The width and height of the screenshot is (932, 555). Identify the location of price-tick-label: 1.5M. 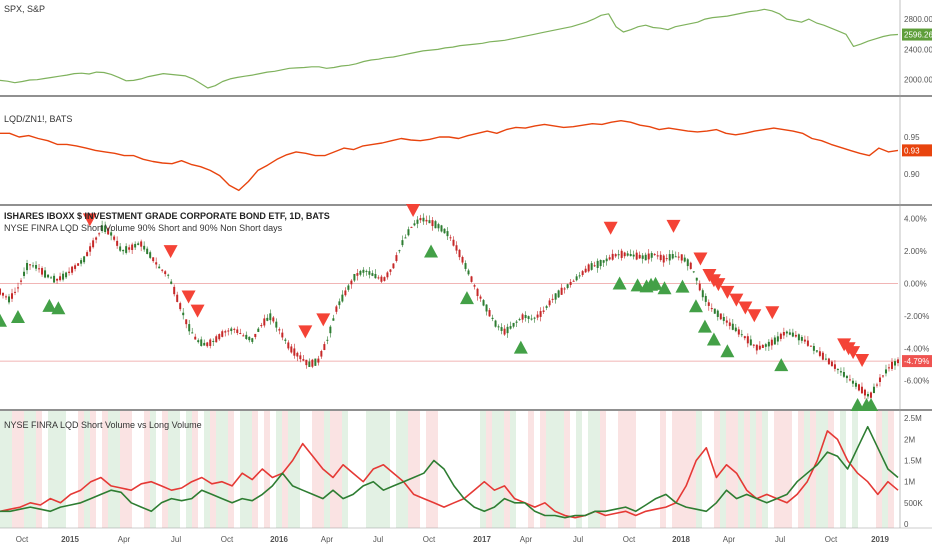
(913, 461).